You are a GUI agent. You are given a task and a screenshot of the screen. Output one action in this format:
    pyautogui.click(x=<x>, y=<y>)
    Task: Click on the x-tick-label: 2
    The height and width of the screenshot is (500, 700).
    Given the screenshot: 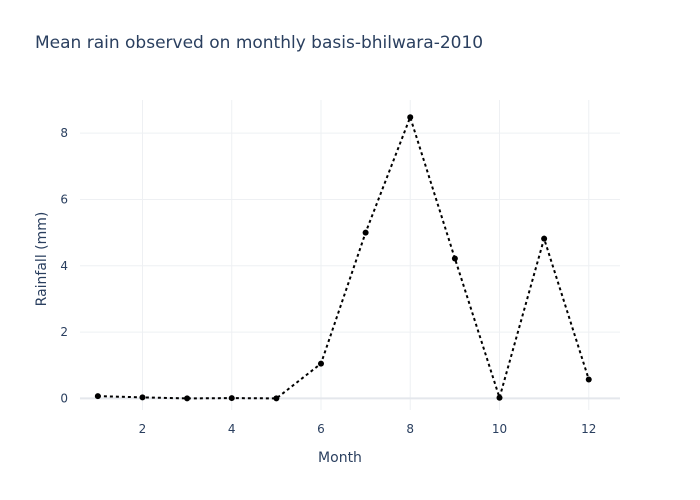 What is the action you would take?
    pyautogui.click(x=143, y=429)
    